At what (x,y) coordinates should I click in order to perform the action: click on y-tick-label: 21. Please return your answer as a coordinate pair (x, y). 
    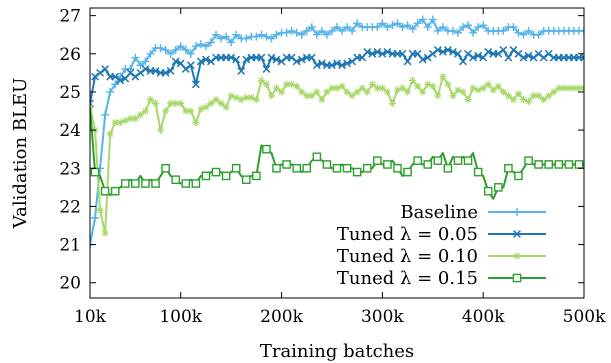
    Looking at the image, I should click on (70, 246).